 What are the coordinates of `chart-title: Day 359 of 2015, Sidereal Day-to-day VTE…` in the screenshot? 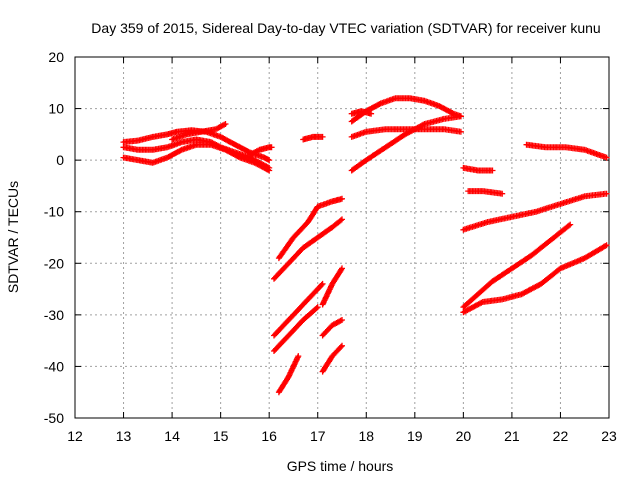 It's located at (345, 28).